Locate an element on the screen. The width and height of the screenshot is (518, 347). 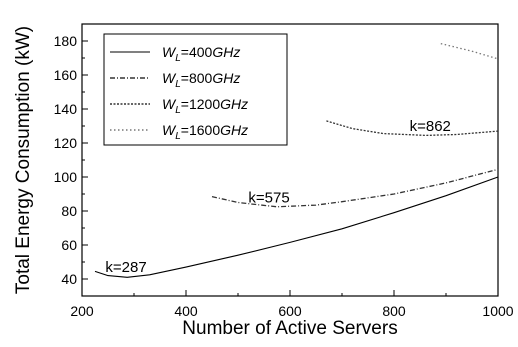
y-tick-label: 40 is located at coordinates (69, 279).